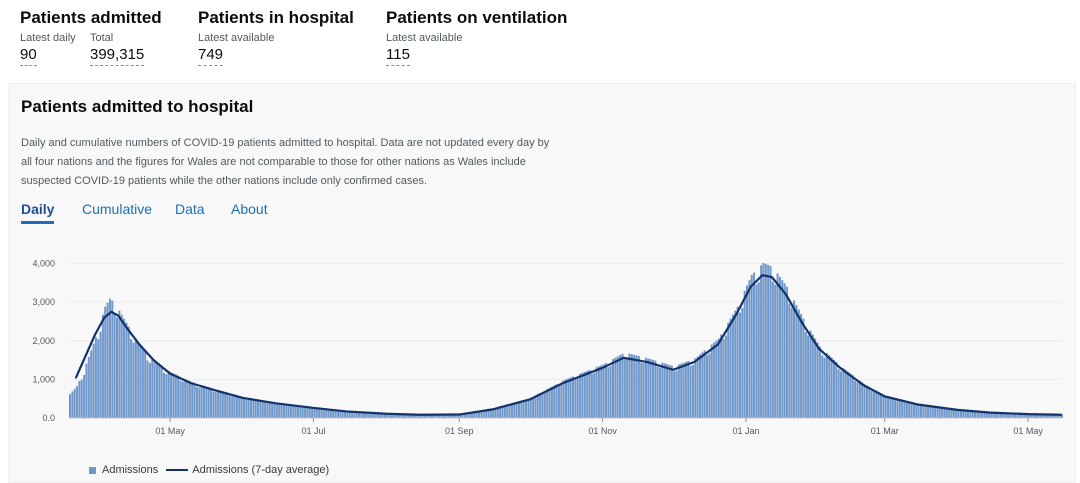 The width and height of the screenshot is (1080, 483). What do you see at coordinates (28, 56) in the screenshot?
I see `metric-value: 90` at bounding box center [28, 56].